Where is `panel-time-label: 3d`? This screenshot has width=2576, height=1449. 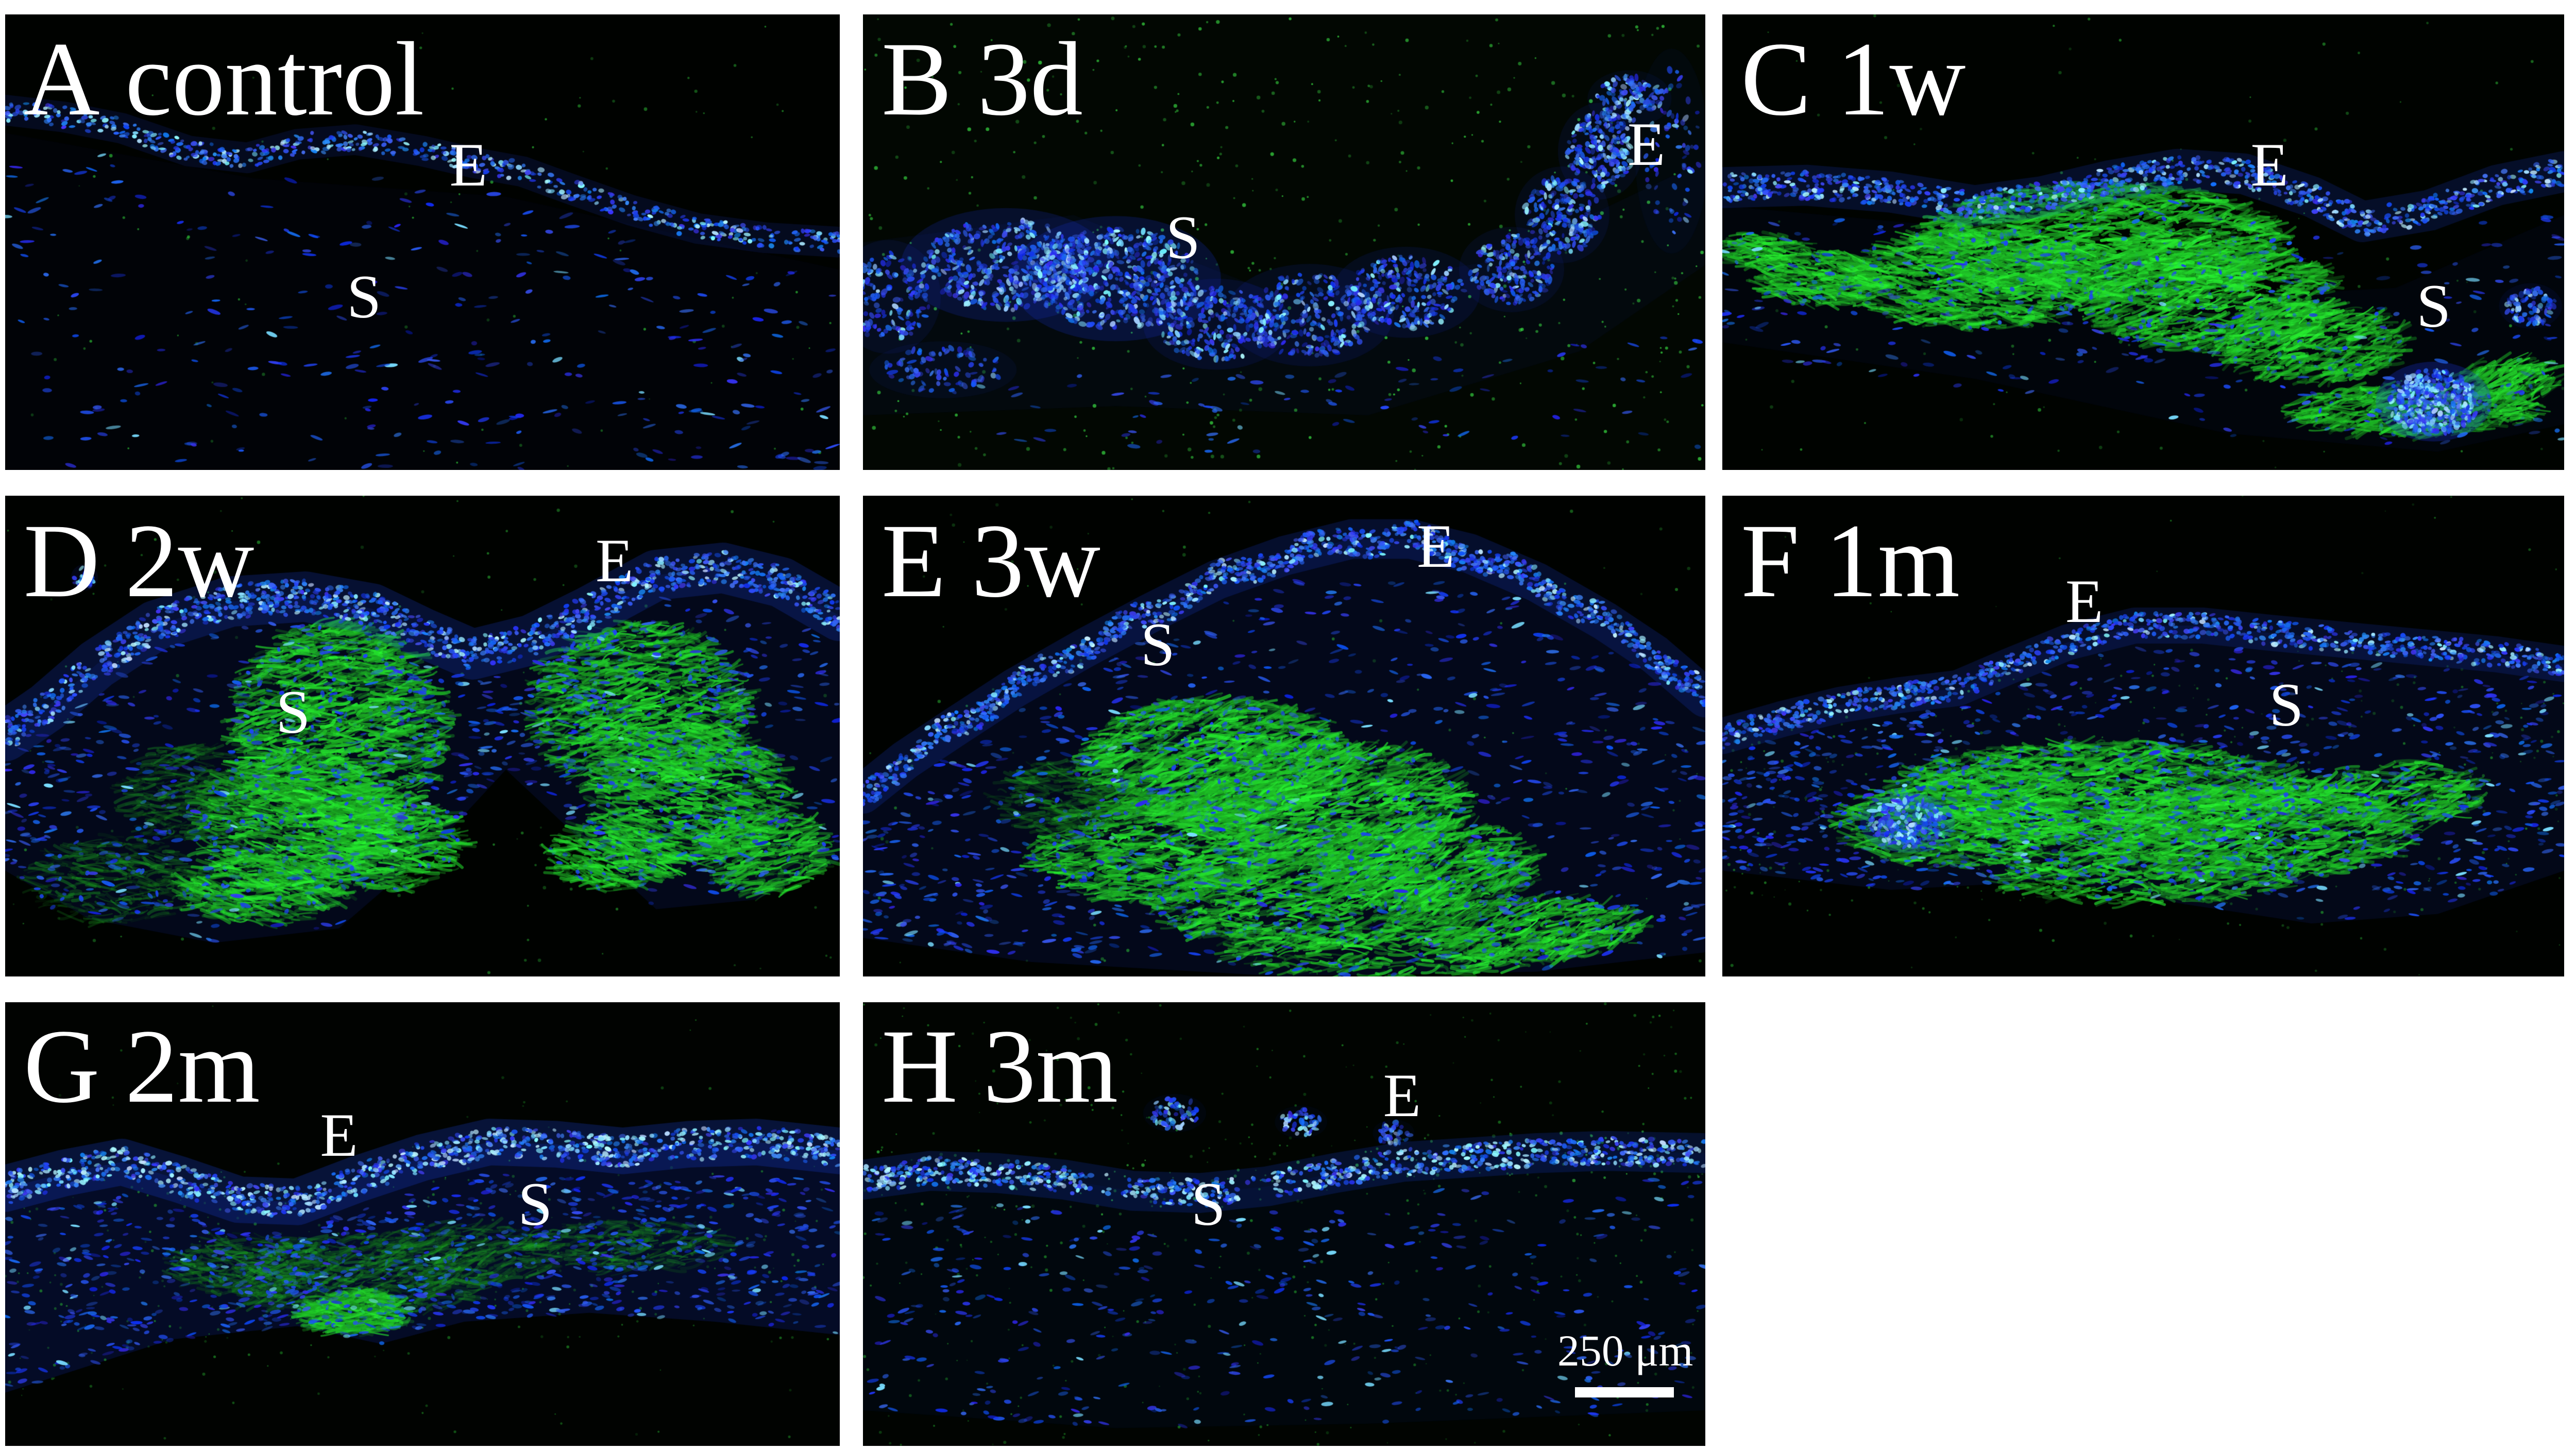
panel-time-label: 3d is located at coordinates (1030, 79).